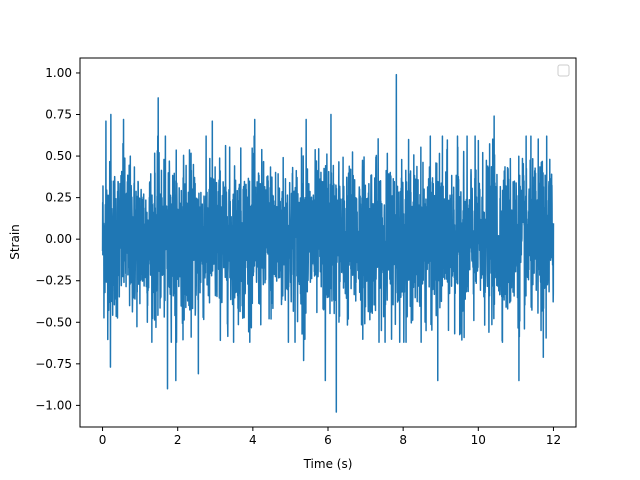 This screenshot has width=640, height=480. Describe the element at coordinates (53, 281) in the screenshot. I see `y-tick-label: −0.25` at that location.